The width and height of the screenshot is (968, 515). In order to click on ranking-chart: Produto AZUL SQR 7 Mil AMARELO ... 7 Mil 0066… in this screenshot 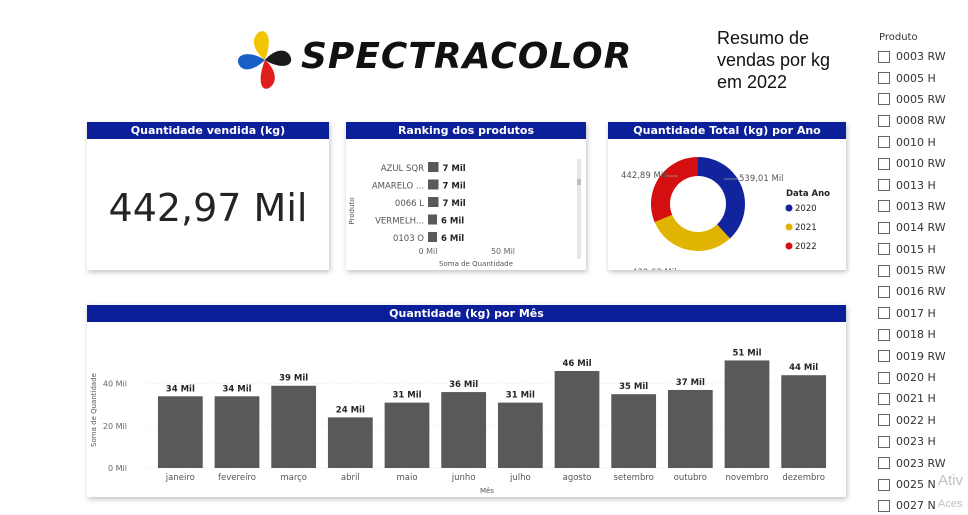, I will do `click(464, 213)`.